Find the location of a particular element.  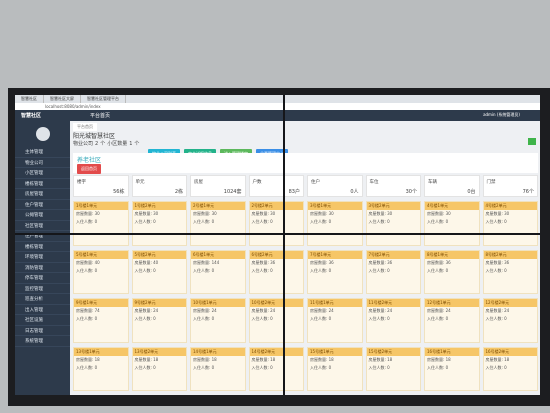

stat-box: 车位 30个 is located at coordinates (393, 186).